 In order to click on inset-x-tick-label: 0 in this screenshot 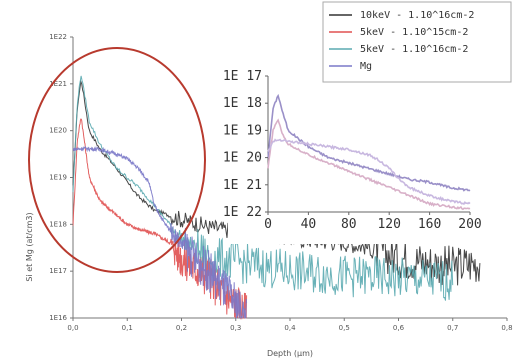, I will do `click(268, 224)`.